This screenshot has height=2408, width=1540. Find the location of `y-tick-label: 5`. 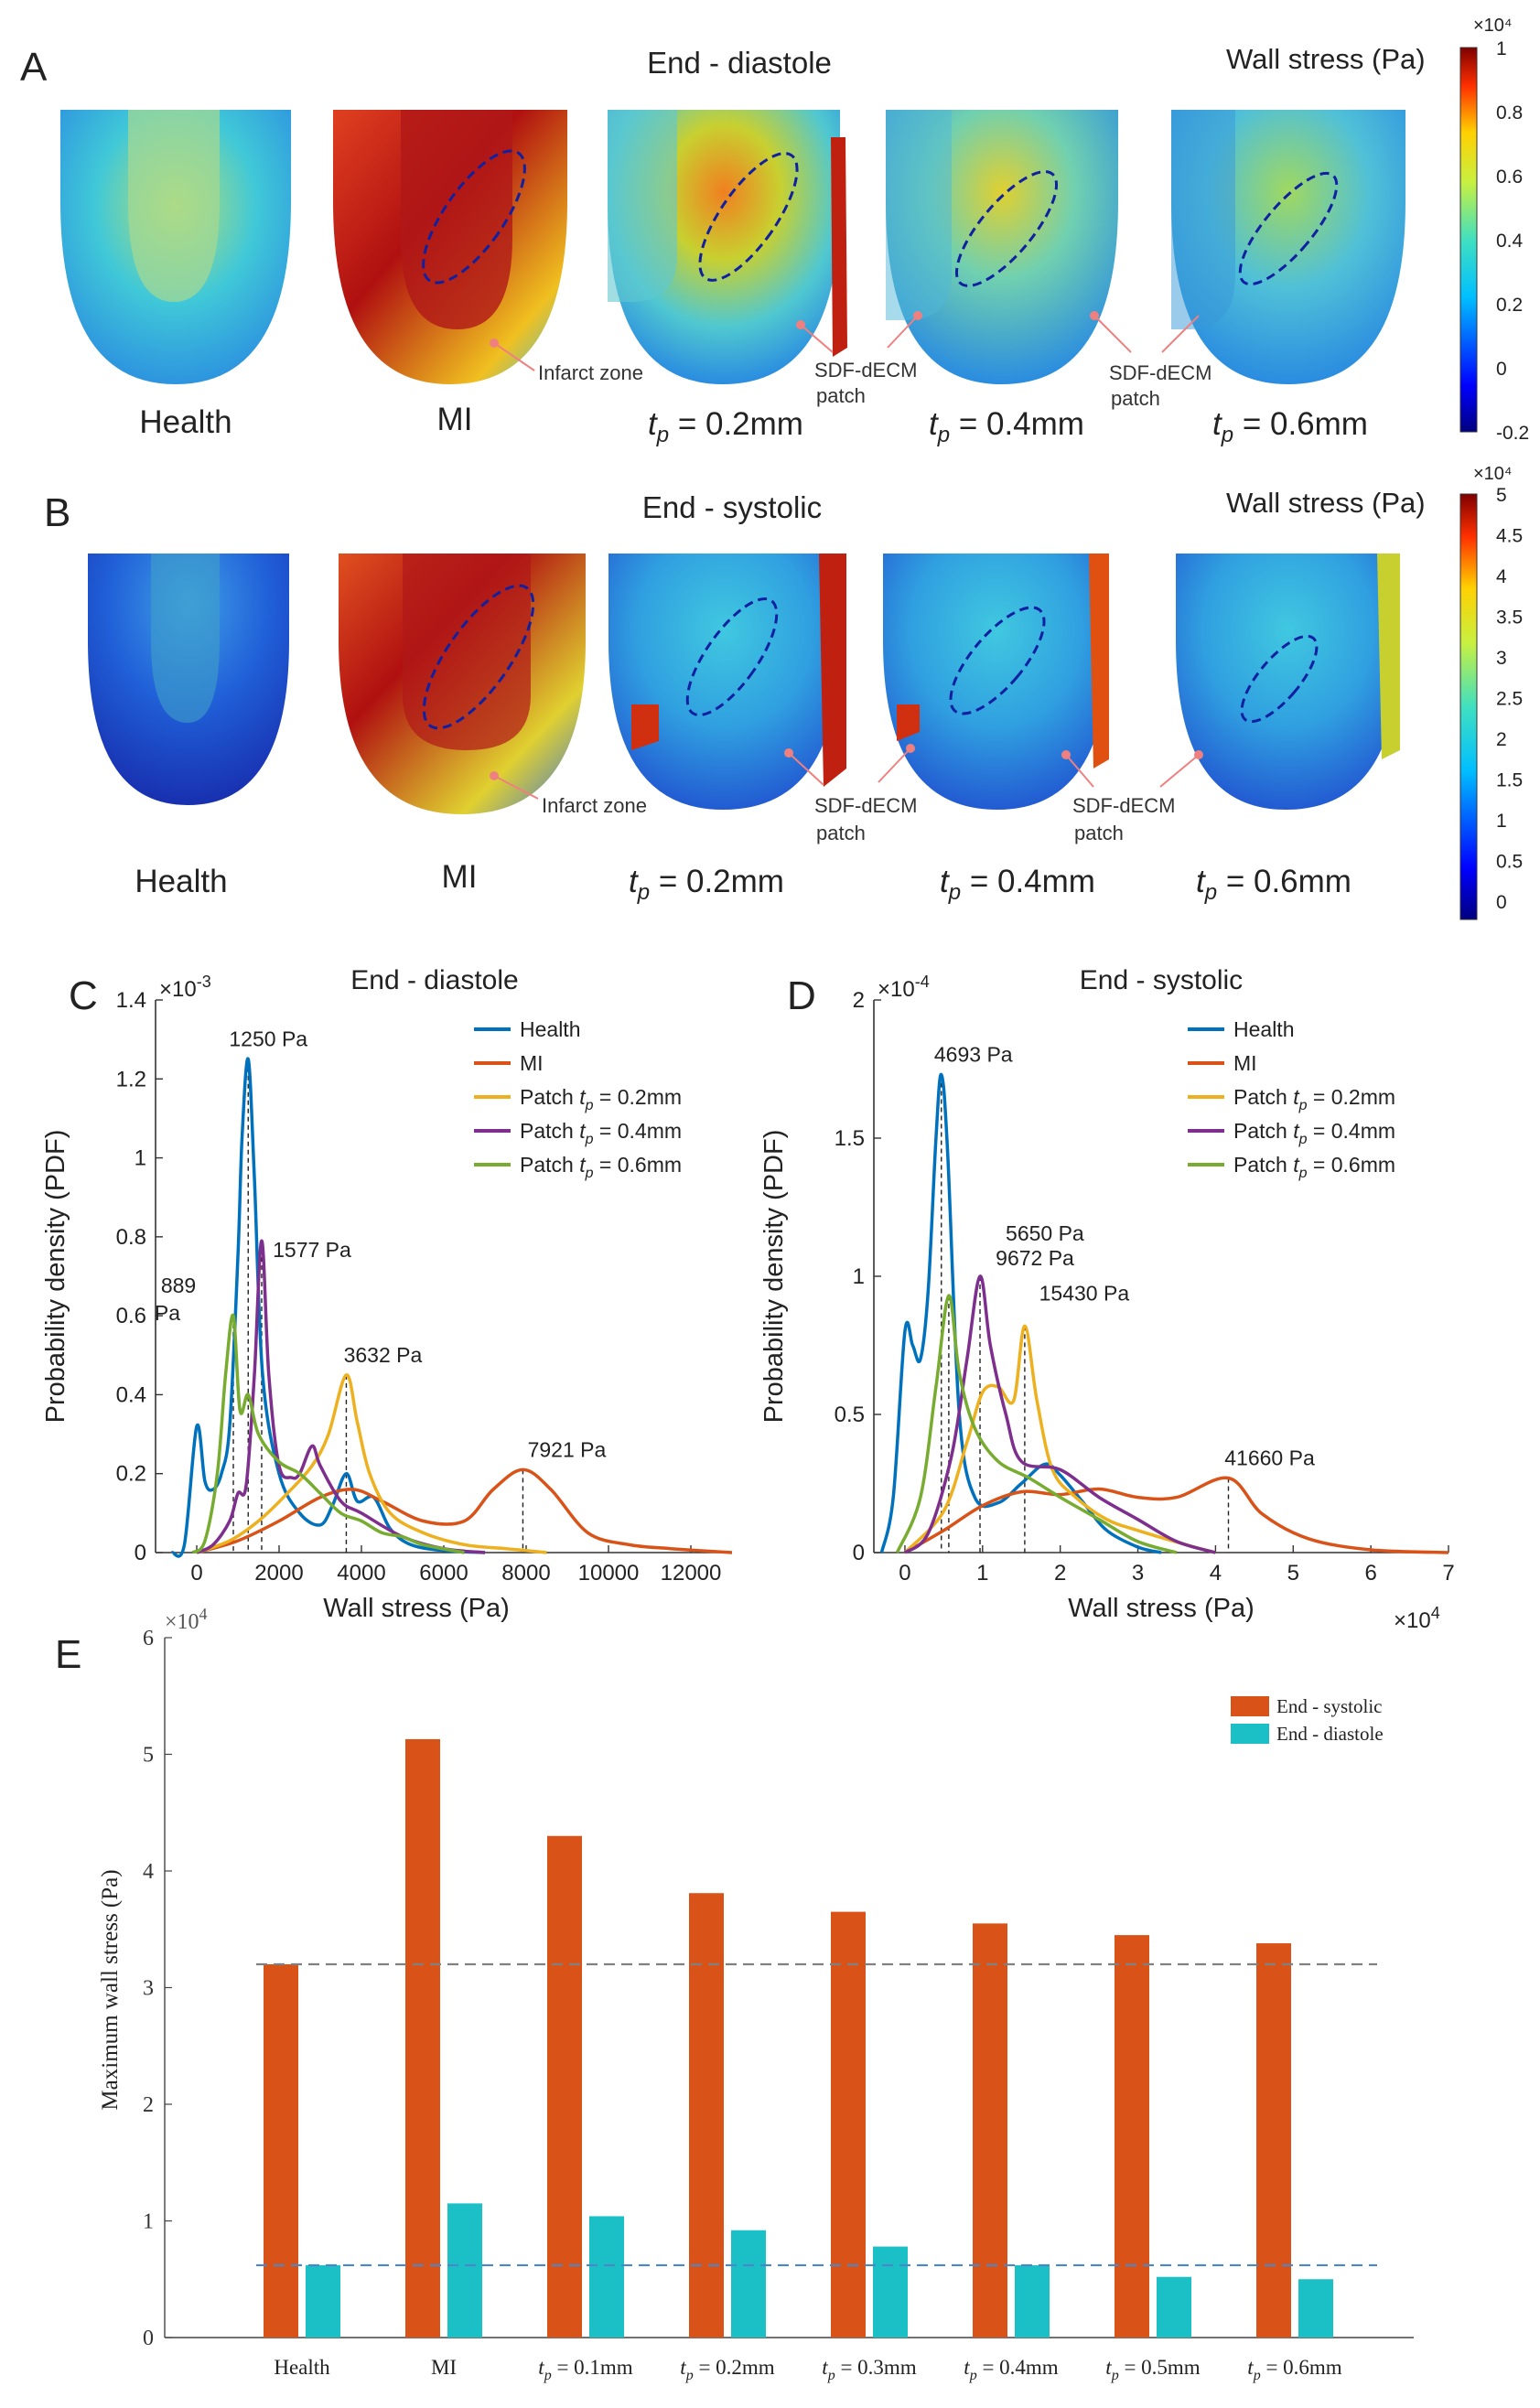

y-tick-label: 5 is located at coordinates (148, 1756).